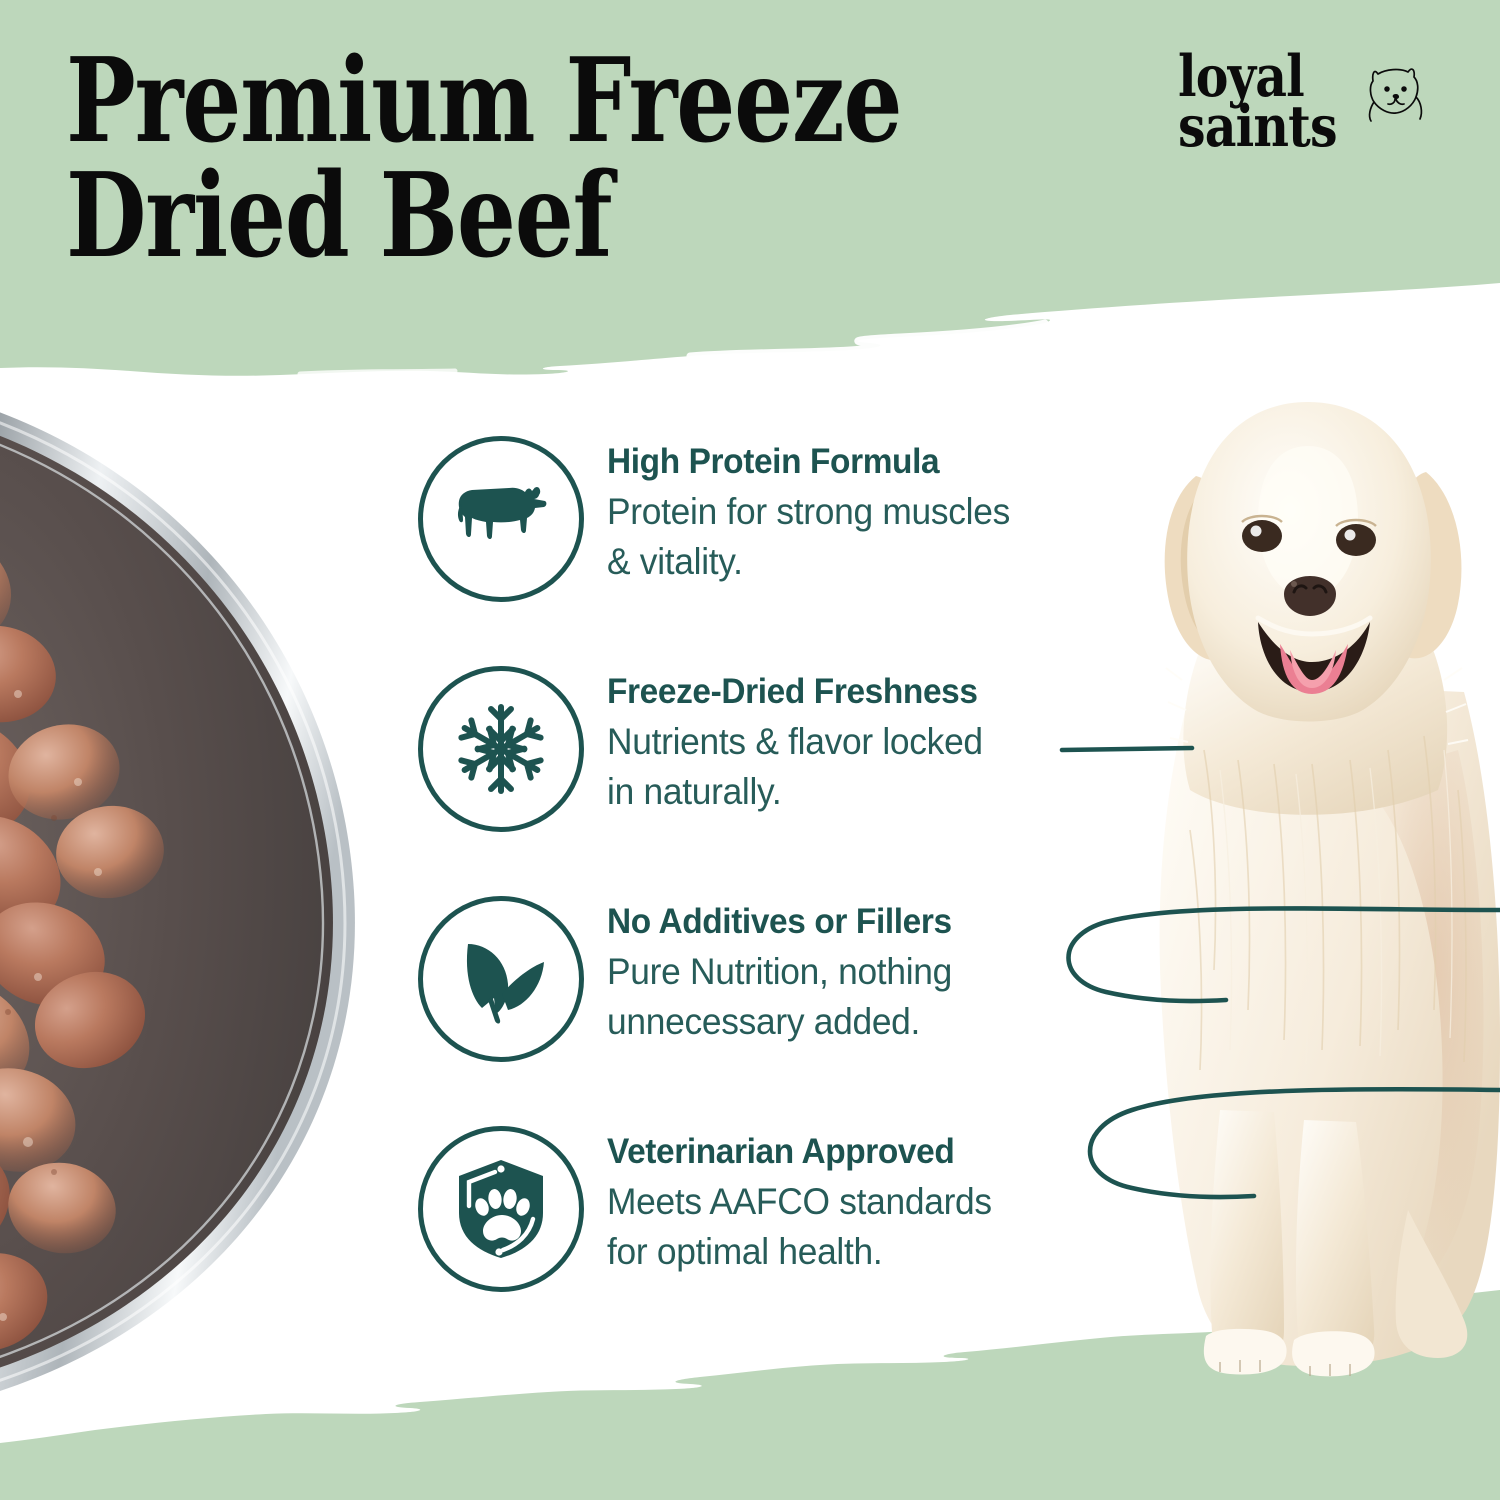  What do you see at coordinates (1241, 76) in the screenshot?
I see `brand-logo-line-1: loyal` at bounding box center [1241, 76].